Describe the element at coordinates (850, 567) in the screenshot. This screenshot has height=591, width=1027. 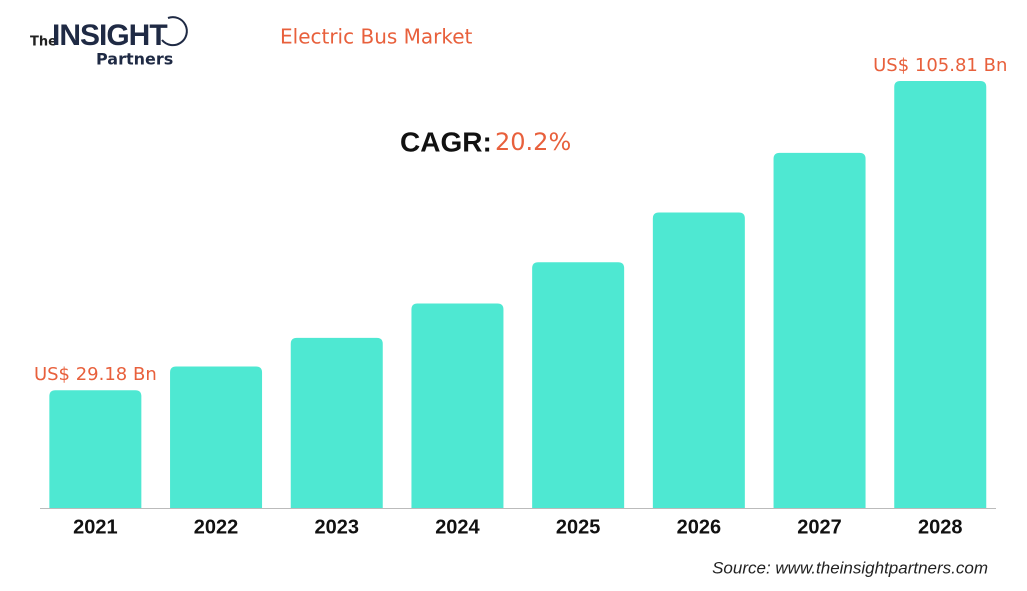
I see `source: Source: www.theinsightpartners.com` at that location.